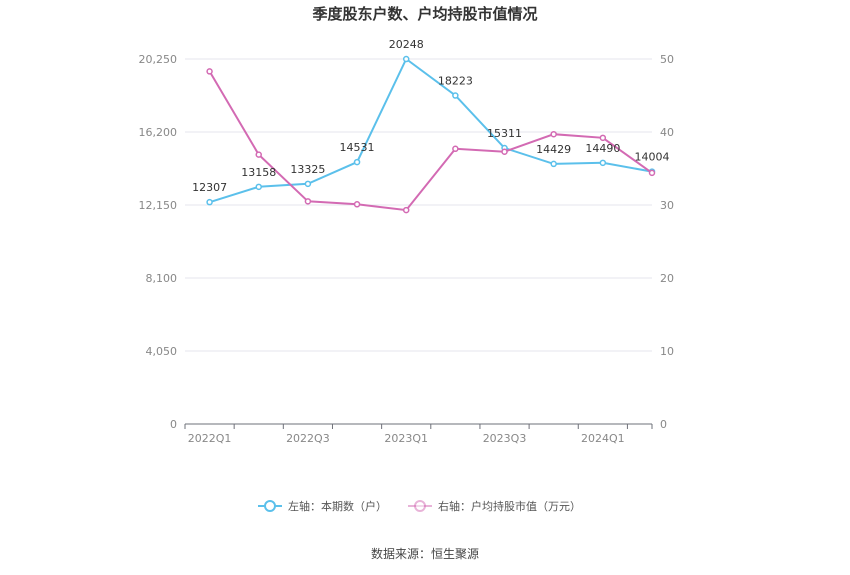  Describe the element at coordinates (307, 169) in the screenshot. I see `data-label: 13325` at that location.